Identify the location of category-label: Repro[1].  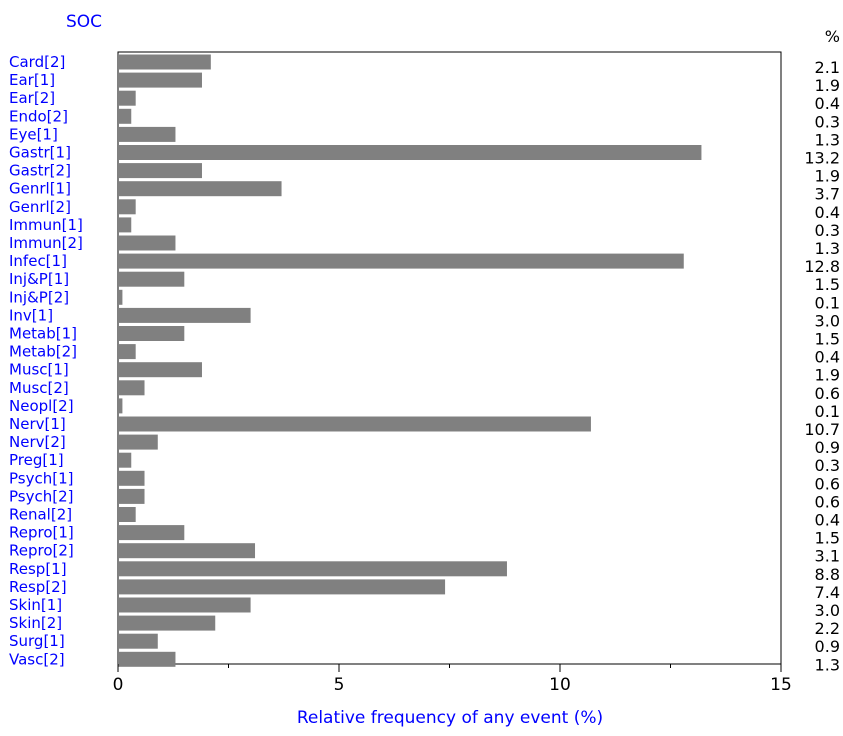
(41, 533).